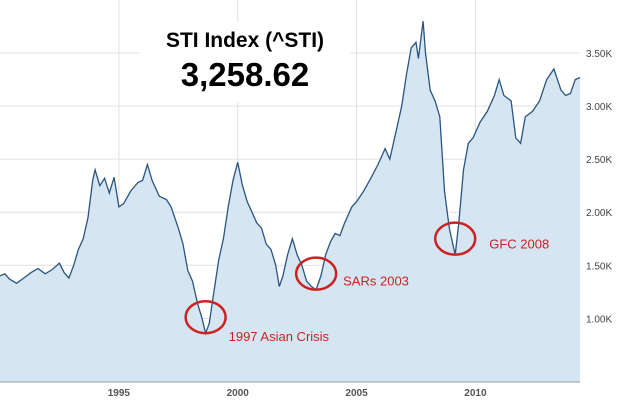 This screenshot has width=628, height=402. What do you see at coordinates (475, 393) in the screenshot?
I see `x-tick-label-3: 2010` at bounding box center [475, 393].